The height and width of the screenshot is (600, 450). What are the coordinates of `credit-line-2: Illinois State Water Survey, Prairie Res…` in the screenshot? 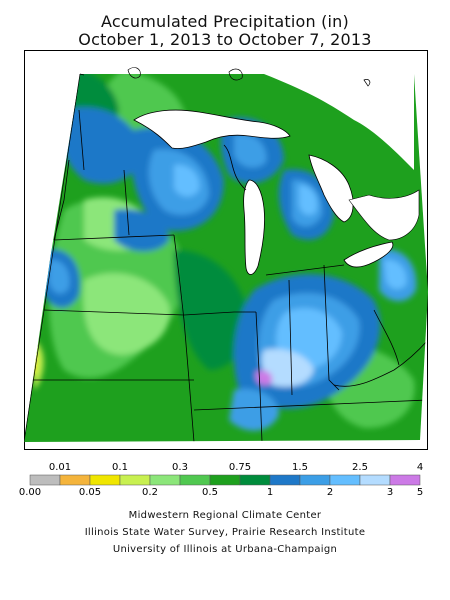 It's located at (225, 532).